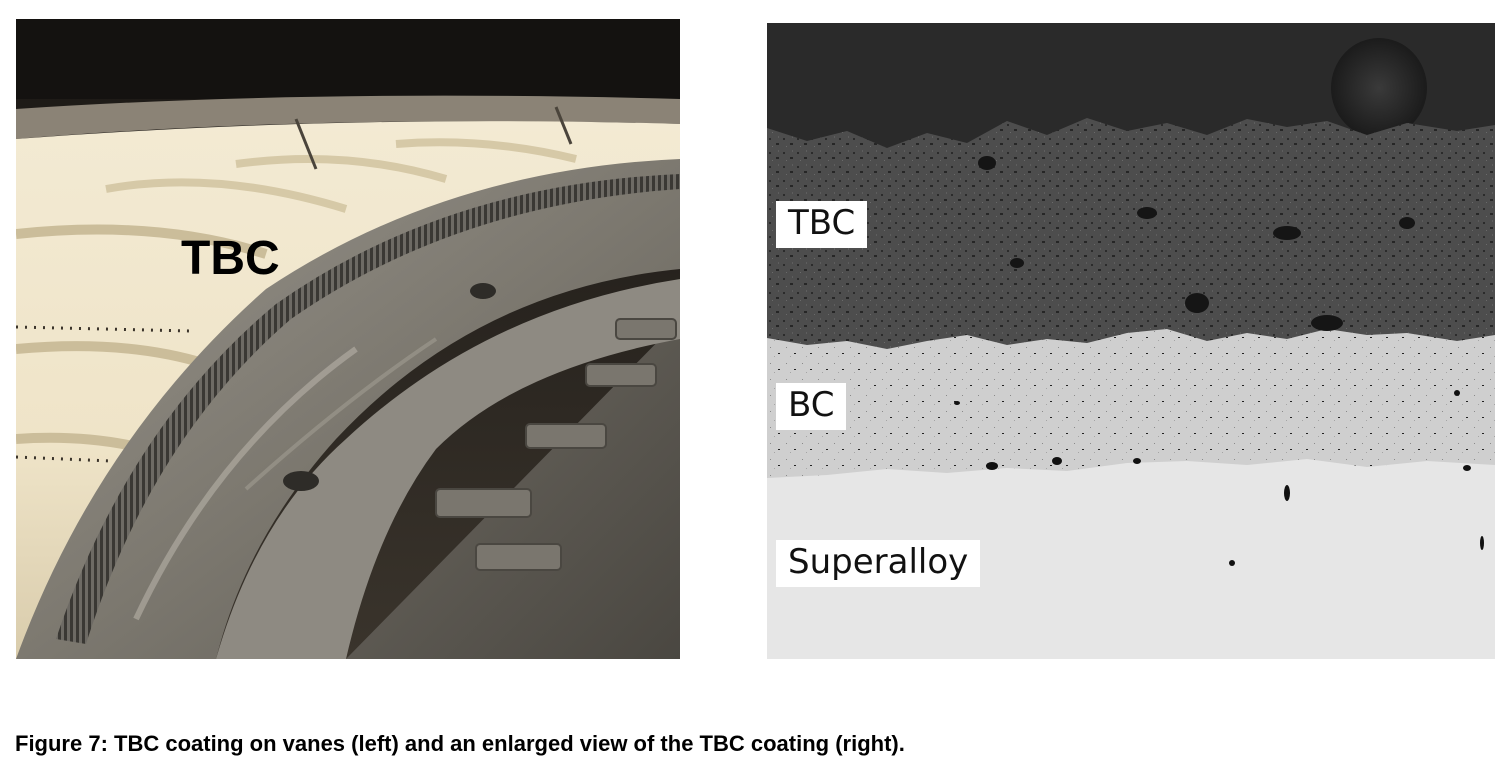  I want to click on bc-layer-label: BC, so click(811, 407).